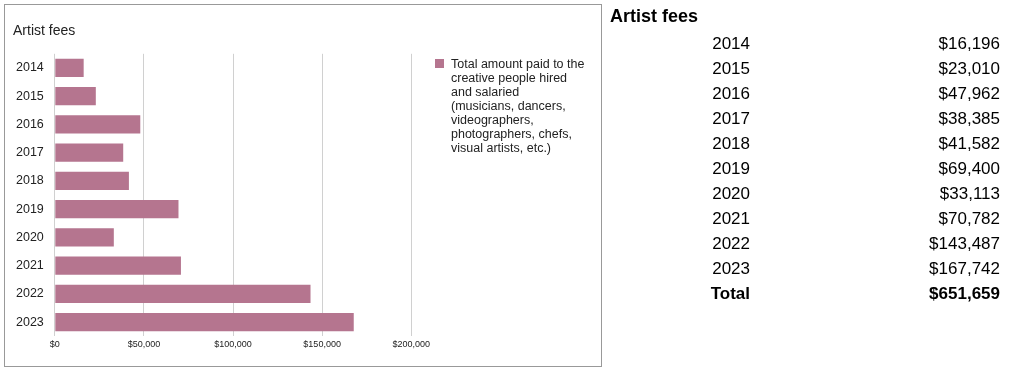 The image size is (1024, 373). Describe the element at coordinates (30, 208) in the screenshot. I see `y-tick-label: 2019` at that location.